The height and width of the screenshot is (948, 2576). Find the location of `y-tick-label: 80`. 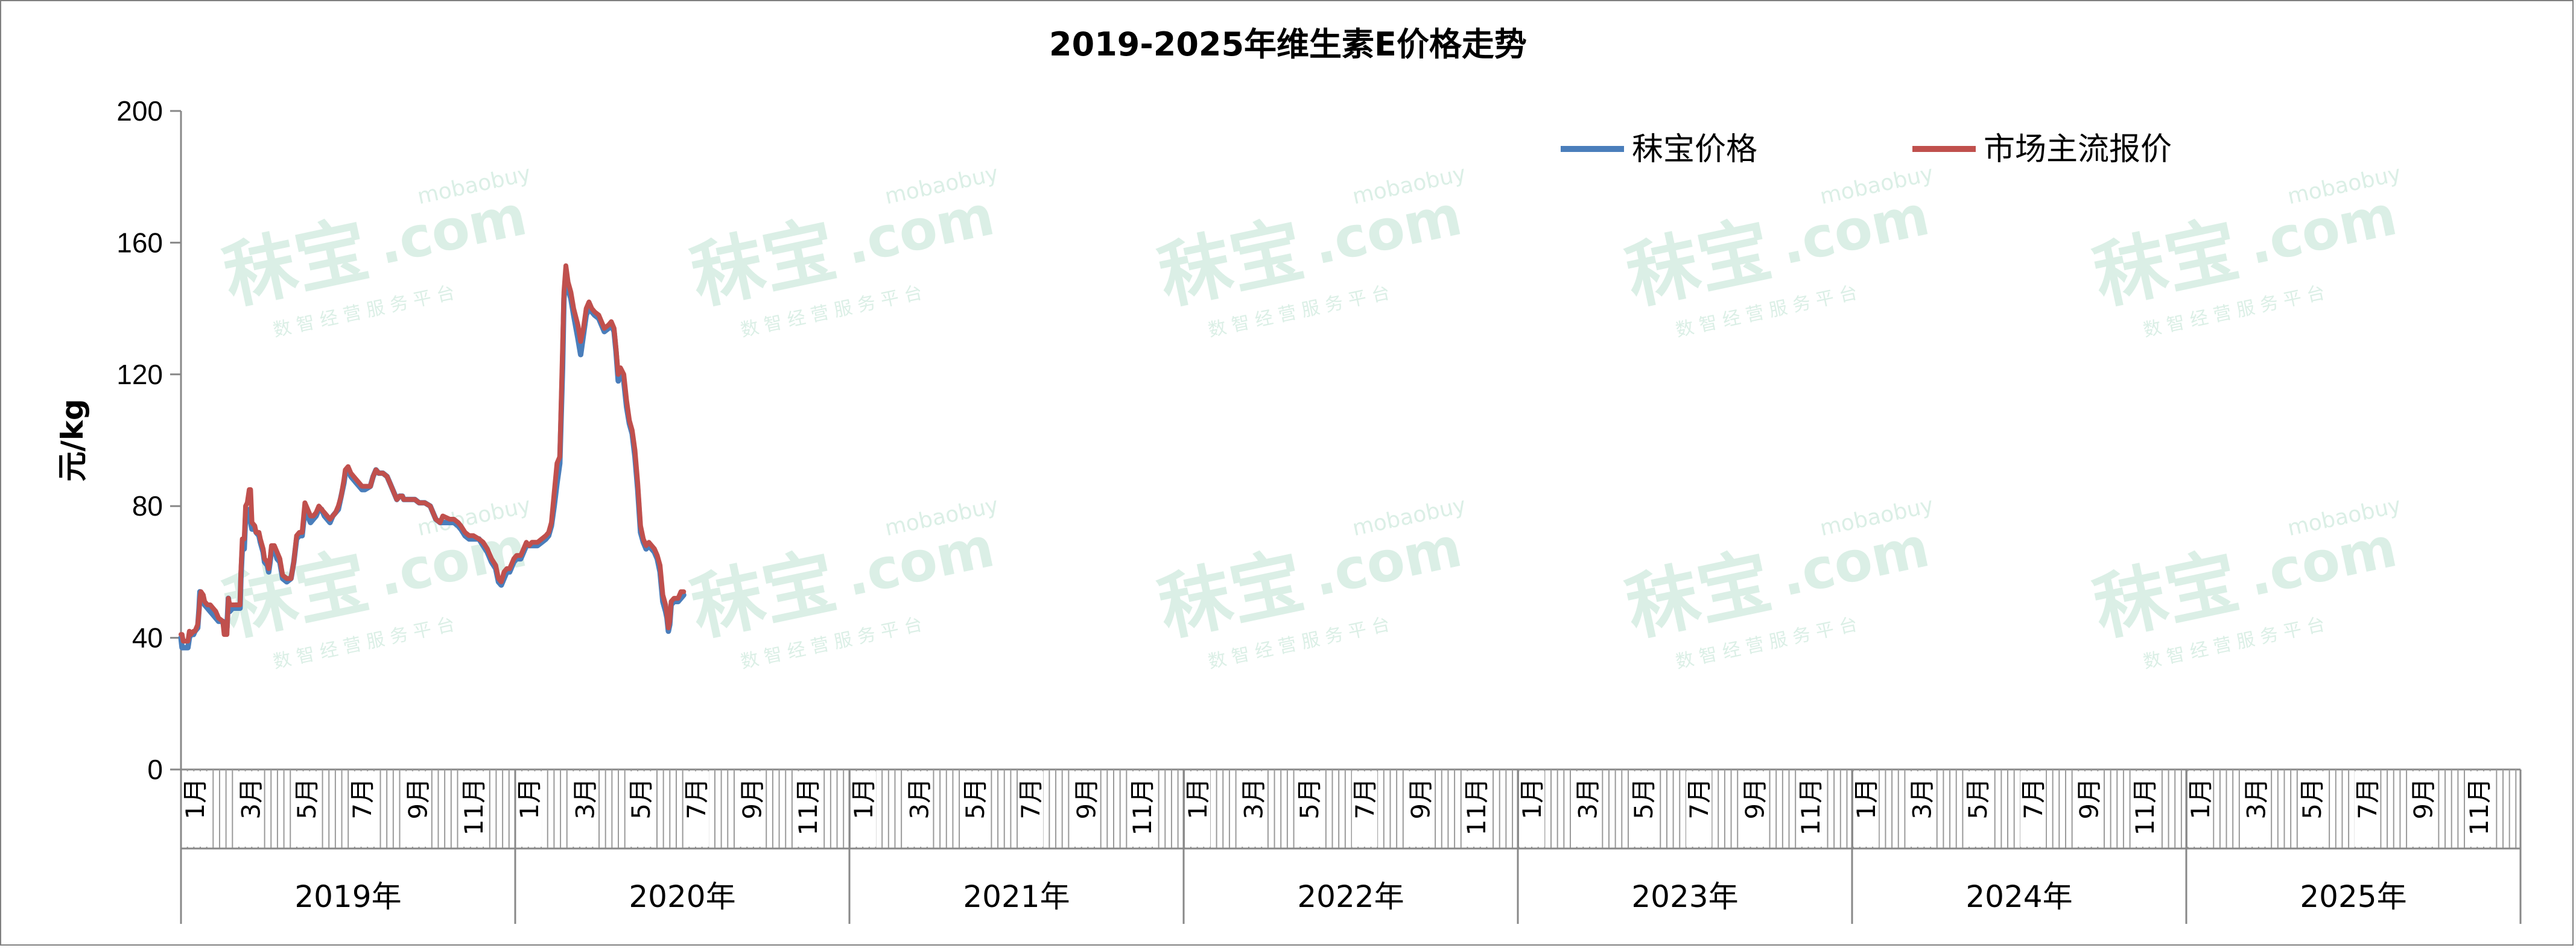

y-tick-label: 80 is located at coordinates (147, 506).